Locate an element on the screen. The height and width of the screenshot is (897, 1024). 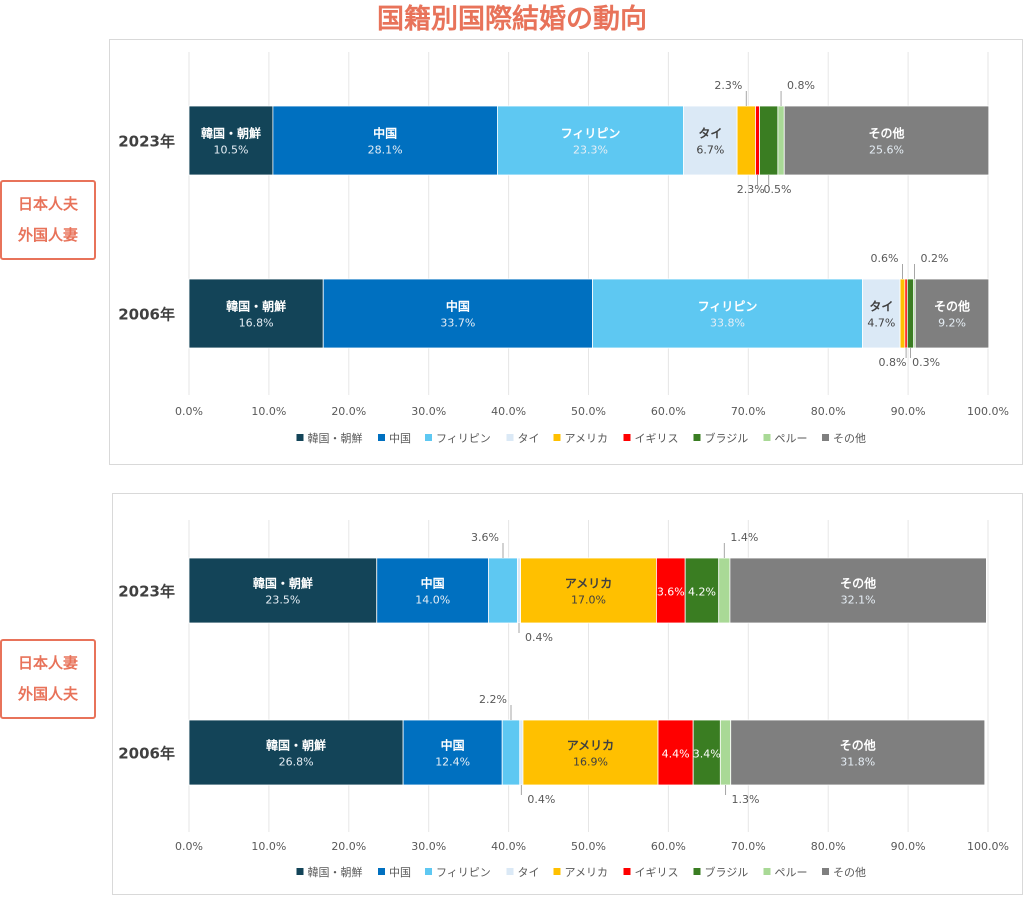
legend-swatch-e38396e383a9e382b8e383ab is located at coordinates (697, 871).